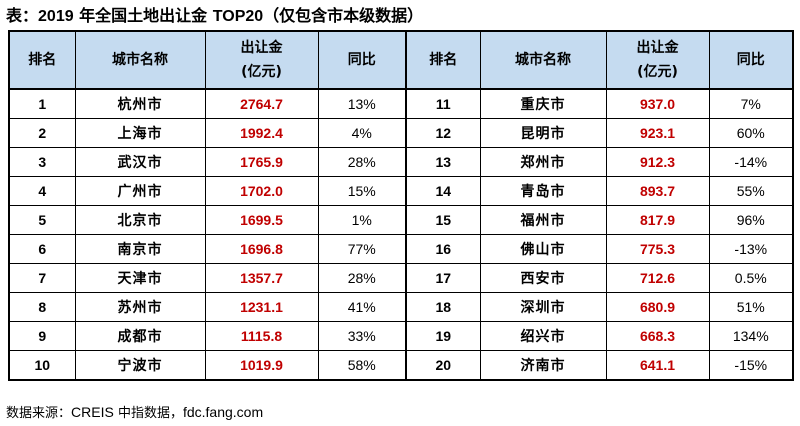 The height and width of the screenshot is (426, 800). Describe the element at coordinates (140, 278) in the screenshot. I see `cell-city: 天津市` at that location.